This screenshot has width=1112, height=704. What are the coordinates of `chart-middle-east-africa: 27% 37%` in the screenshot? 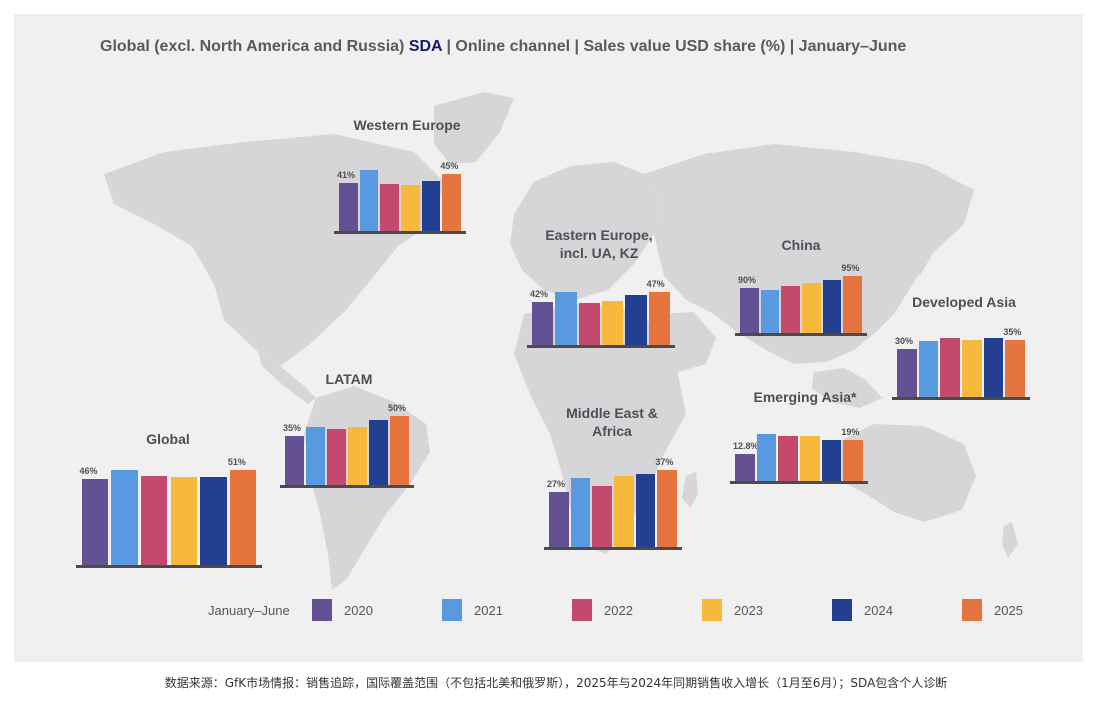 It's located at (613, 502).